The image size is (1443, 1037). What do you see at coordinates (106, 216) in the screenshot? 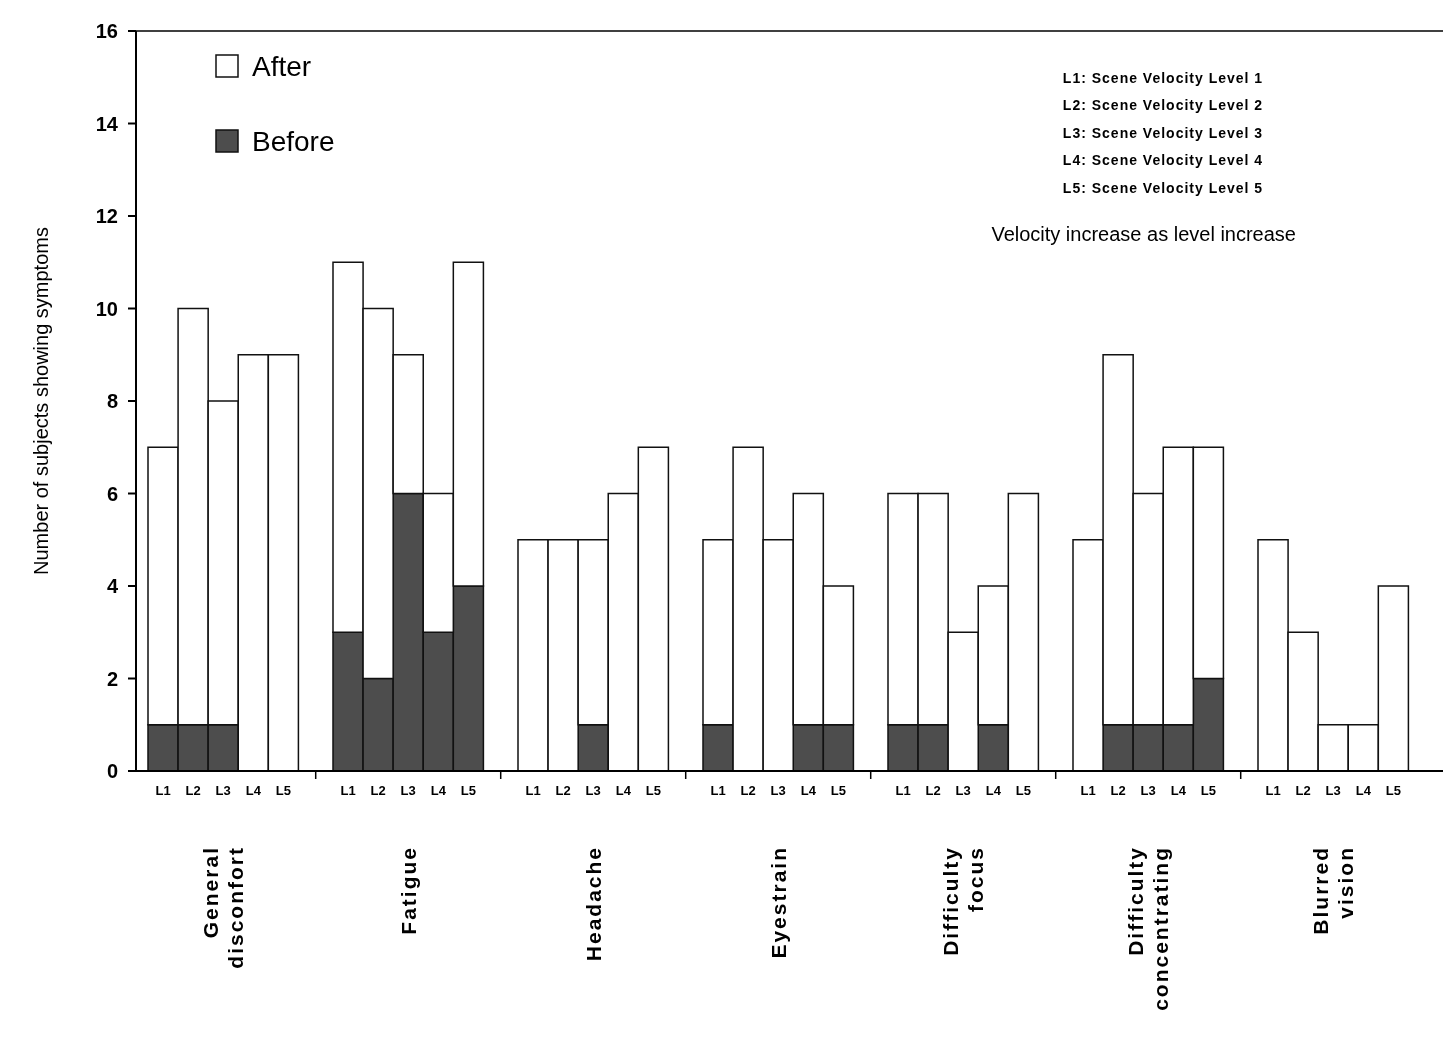
I see `y-tick-label: 12` at bounding box center [106, 216].